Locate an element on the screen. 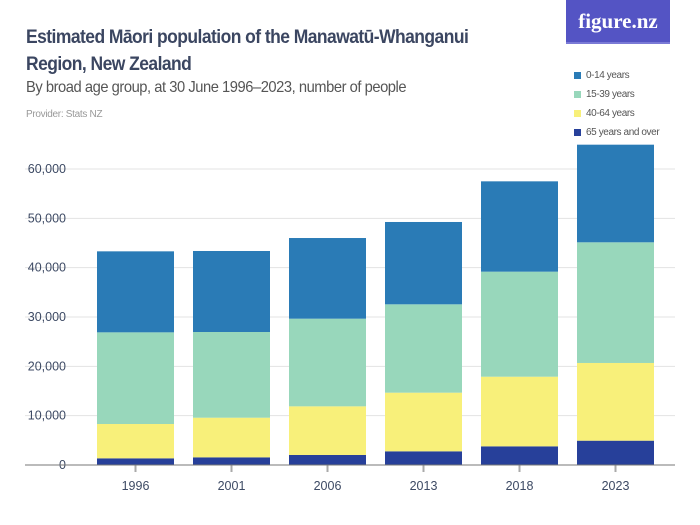  x-tick-label: 2006 is located at coordinates (328, 486).